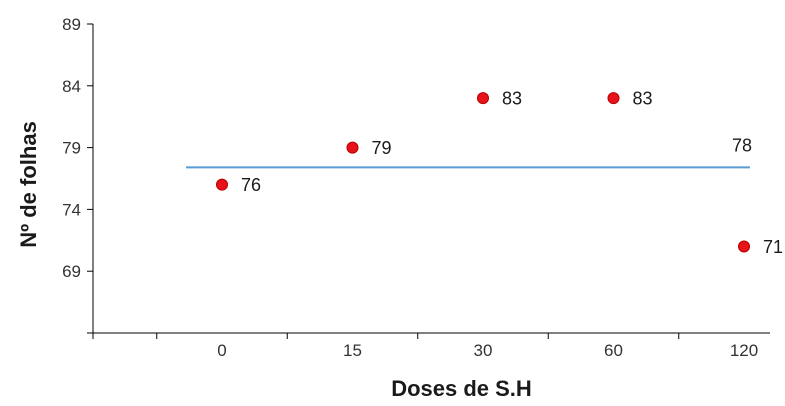  I want to click on reference-line-group: 78, so click(469, 152).